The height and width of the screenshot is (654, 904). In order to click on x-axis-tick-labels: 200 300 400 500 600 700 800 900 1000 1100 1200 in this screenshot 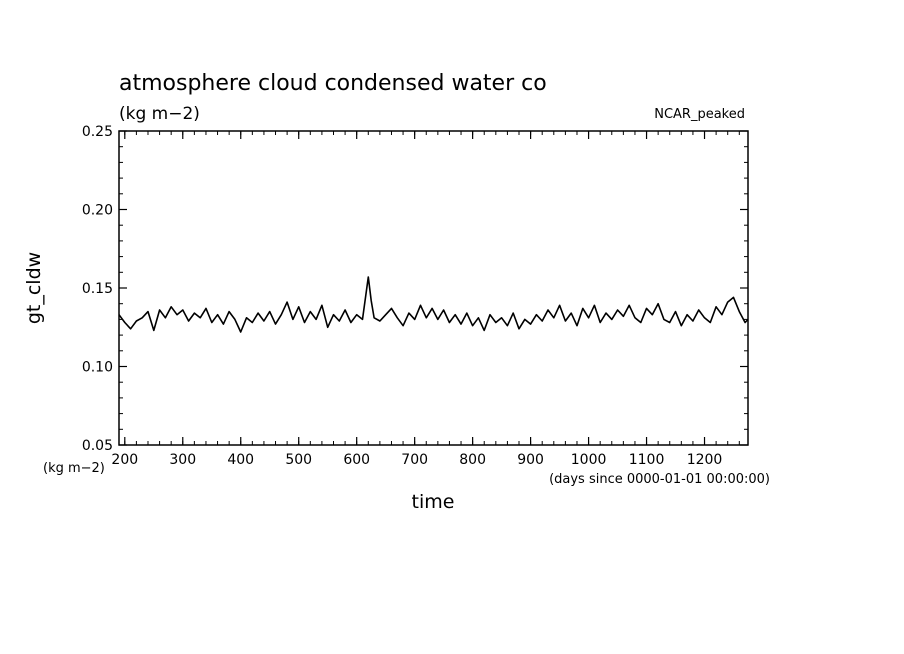, I will do `click(416, 460)`.